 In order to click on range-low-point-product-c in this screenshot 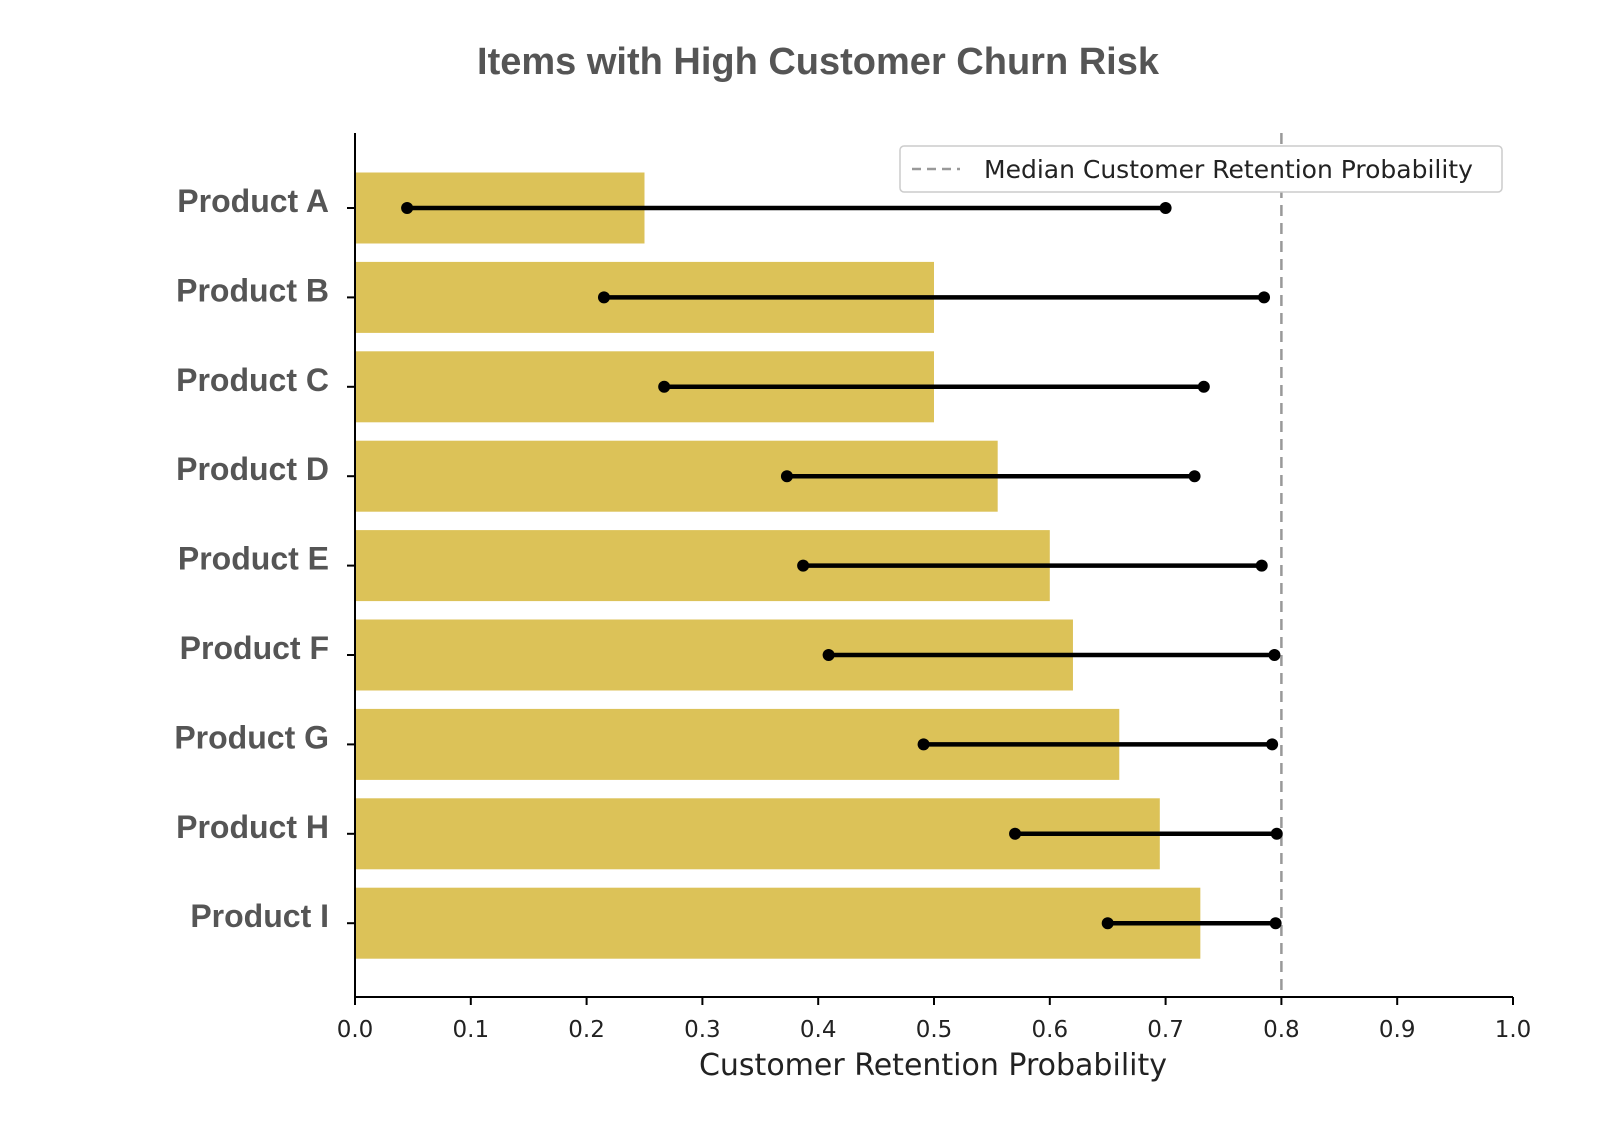, I will do `click(664, 386)`.